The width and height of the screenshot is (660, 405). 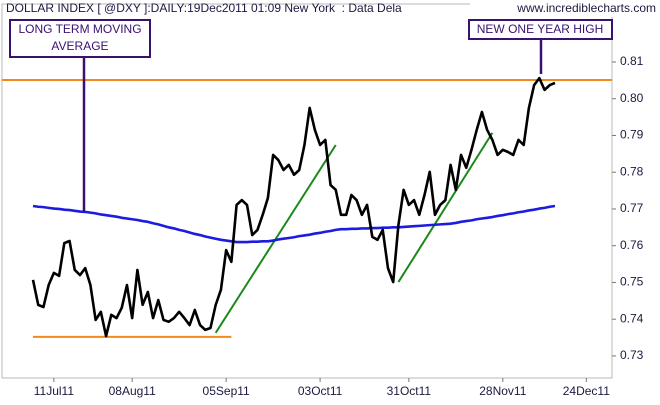 What do you see at coordinates (445, 207) in the screenshot?
I see `trend-line` at bounding box center [445, 207].